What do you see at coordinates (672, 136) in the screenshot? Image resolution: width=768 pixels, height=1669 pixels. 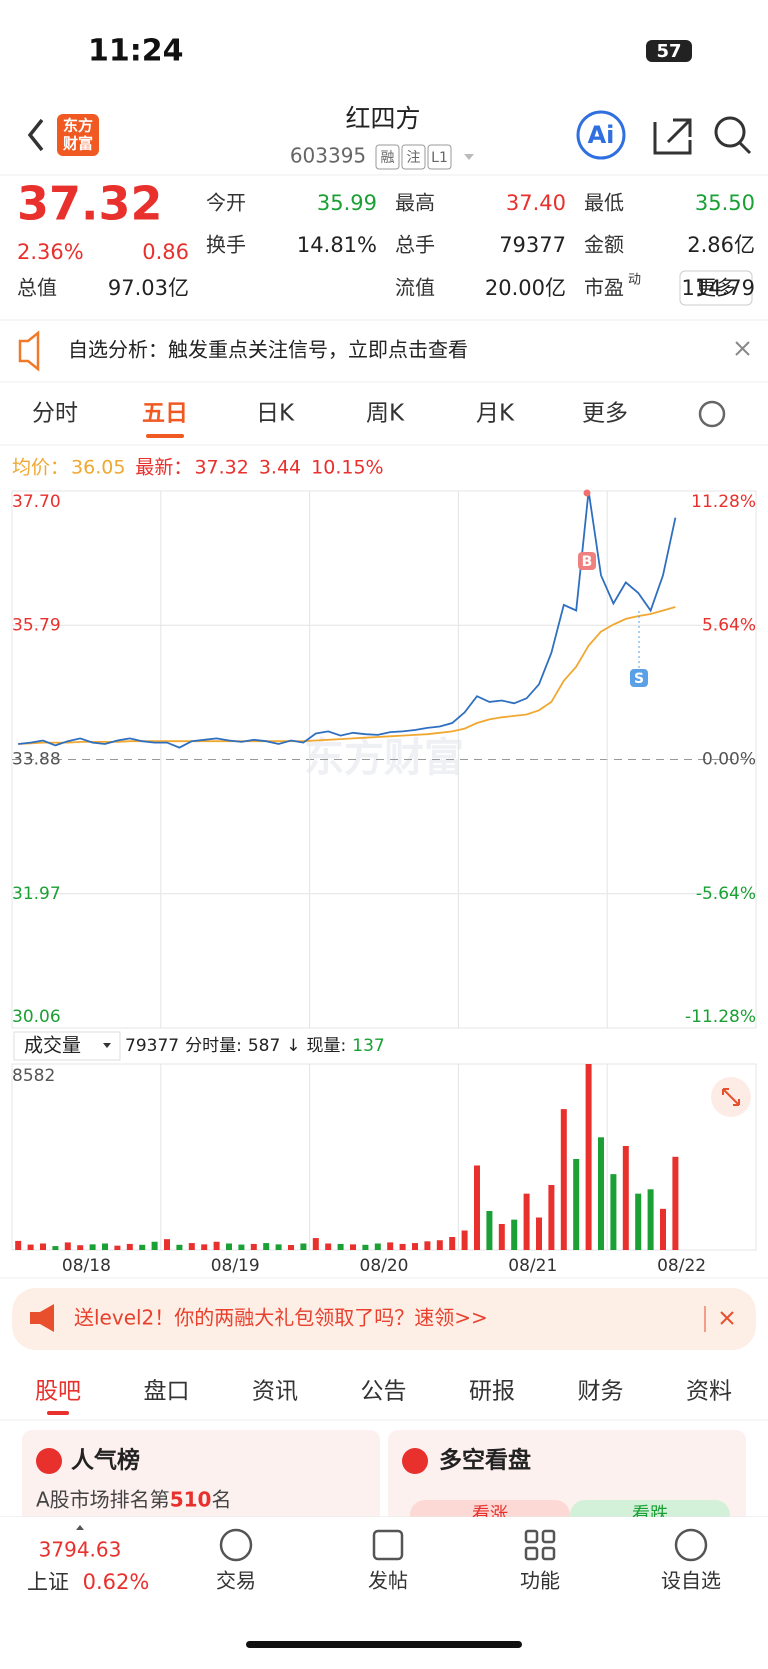 I see `share-button` at bounding box center [672, 136].